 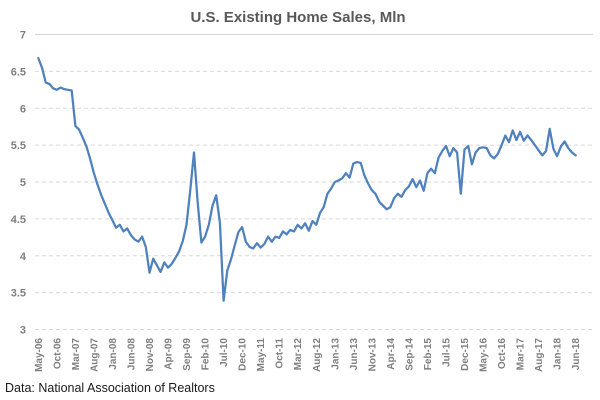 What do you see at coordinates (576, 354) in the screenshot?
I see `x-tick-label: Jun-18` at bounding box center [576, 354].